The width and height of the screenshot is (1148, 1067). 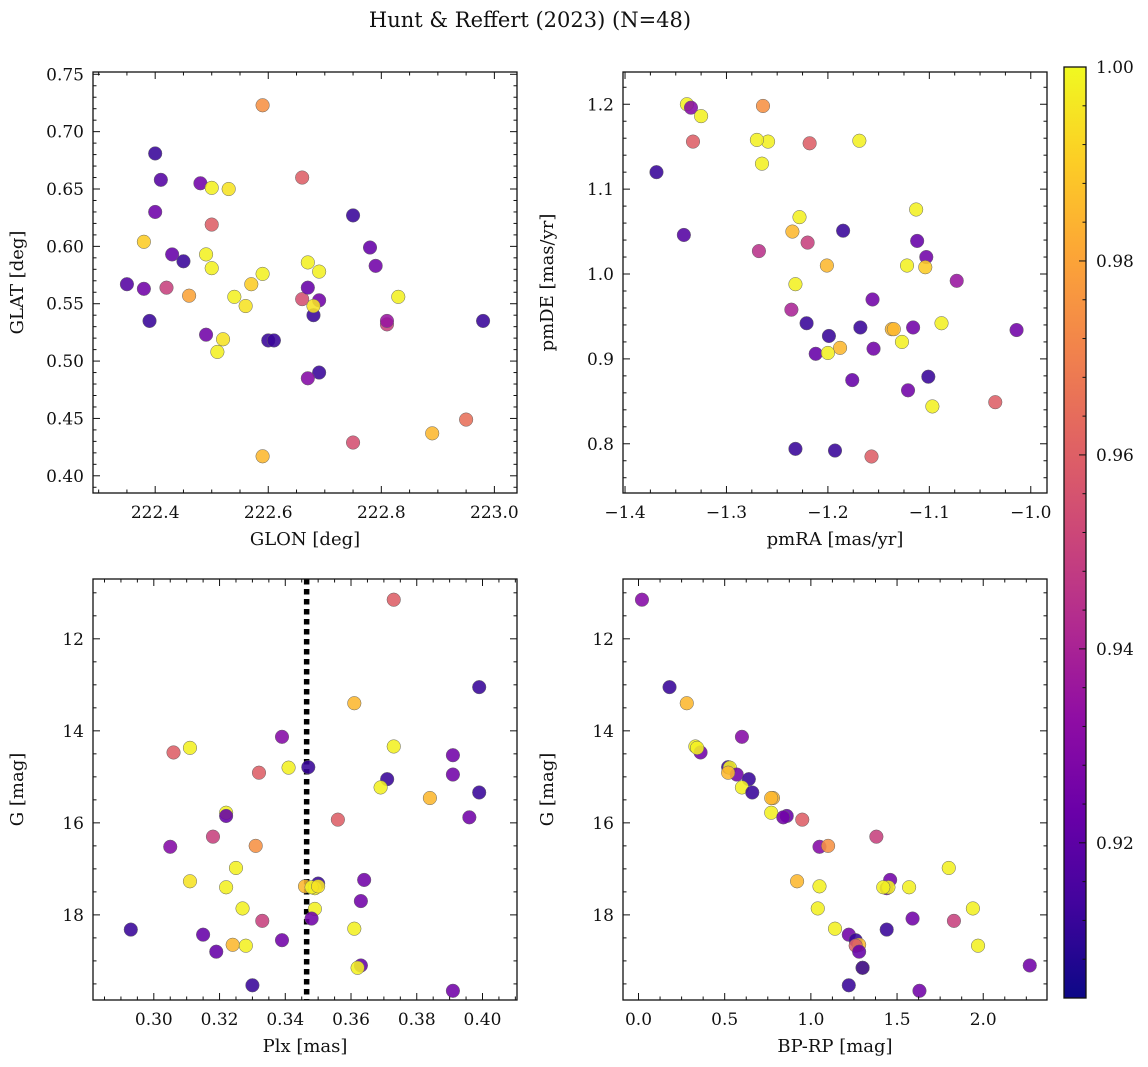 I want to click on x-tick-label: 1.0, so click(x=810, y=1020).